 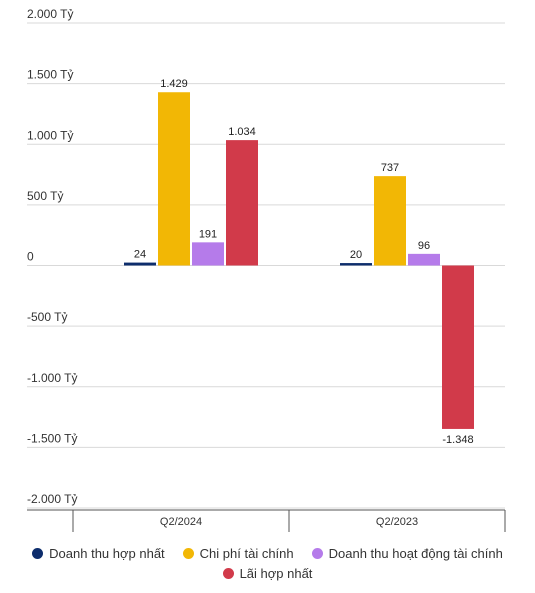 What do you see at coordinates (30, 257) in the screenshot?
I see `y-tick-label: 0` at bounding box center [30, 257].